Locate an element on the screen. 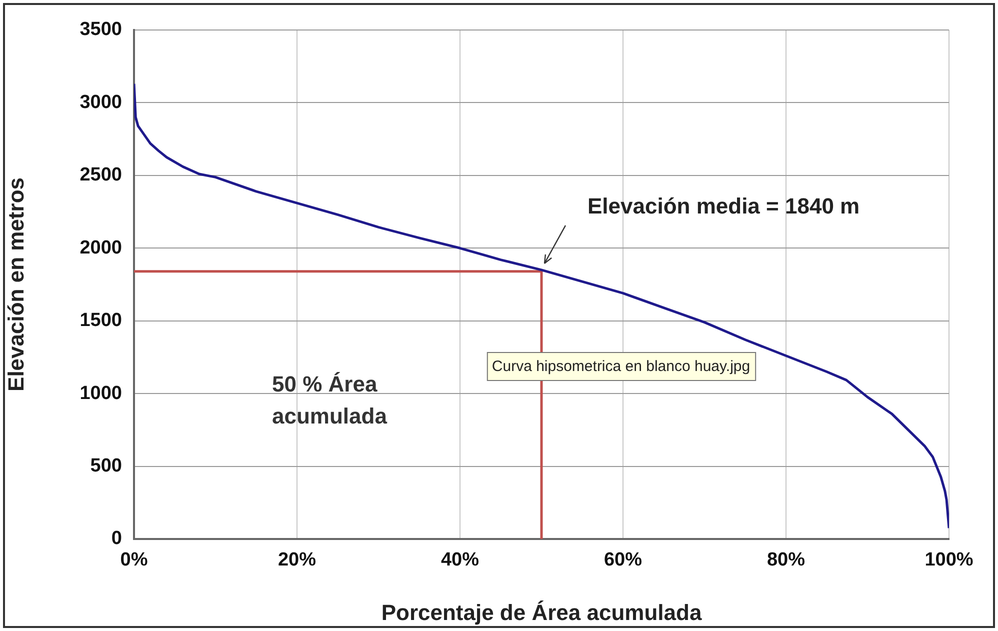  y-tick-label: 1500 is located at coordinates (101, 321).